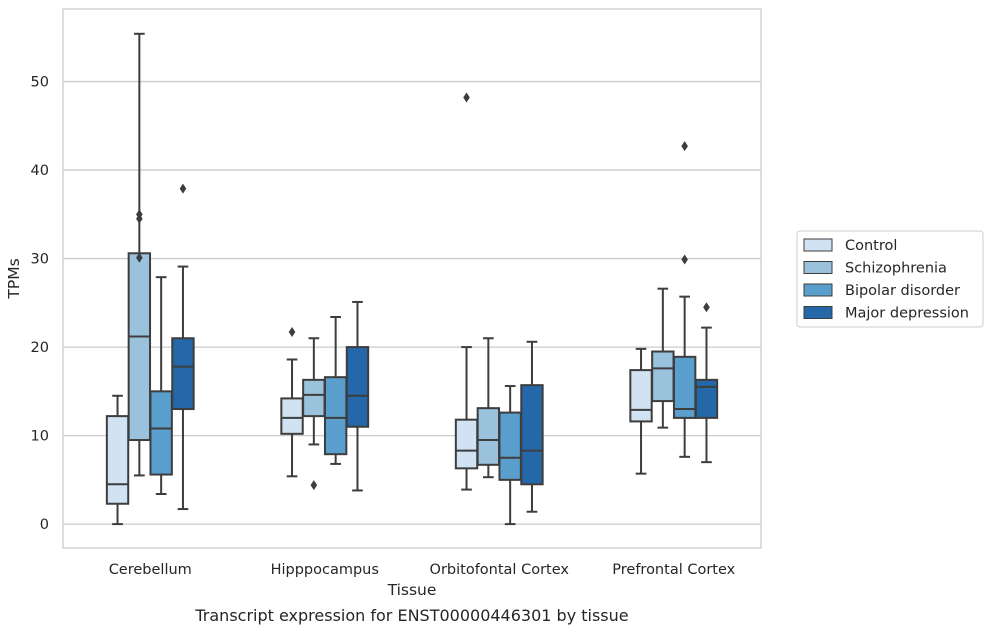  Describe the element at coordinates (150, 570) in the screenshot. I see `x-tick-label: Cerebellum` at that location.